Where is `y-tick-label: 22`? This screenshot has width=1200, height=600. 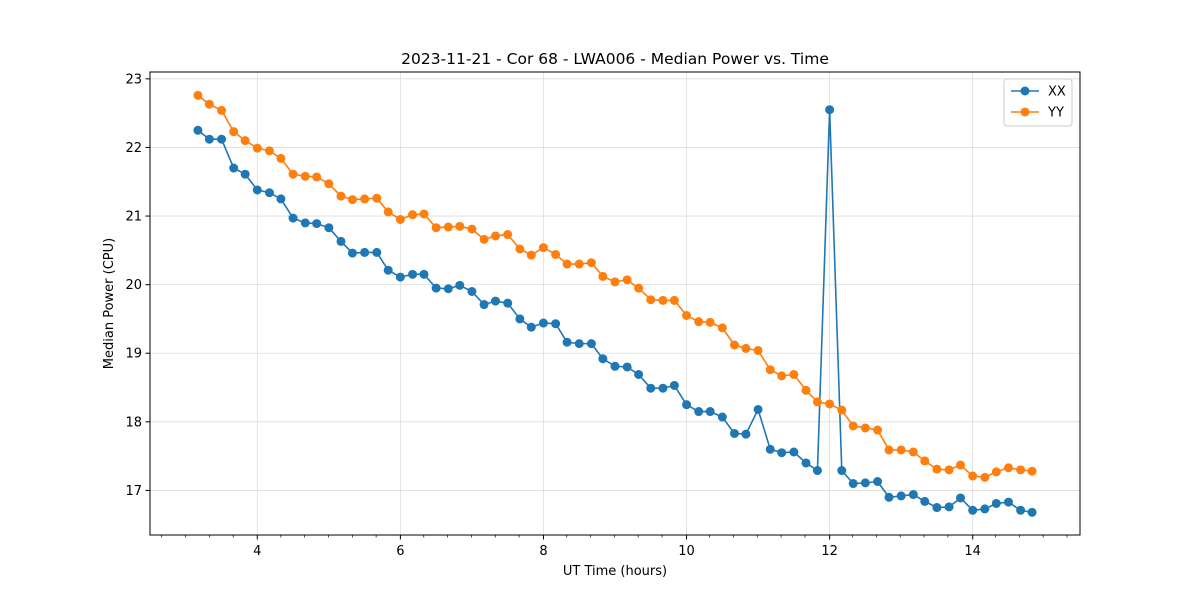
y-tick-label: 22 is located at coordinates (133, 148).